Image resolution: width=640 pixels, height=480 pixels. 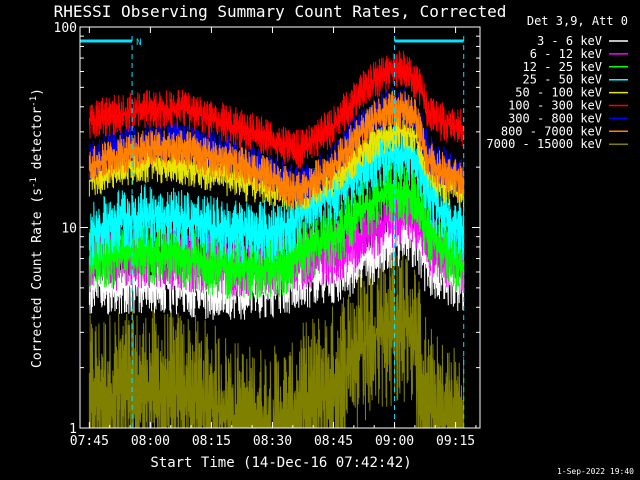 What do you see at coordinates (73, 429) in the screenshot?
I see `y-tick-label: 1` at bounding box center [73, 429].